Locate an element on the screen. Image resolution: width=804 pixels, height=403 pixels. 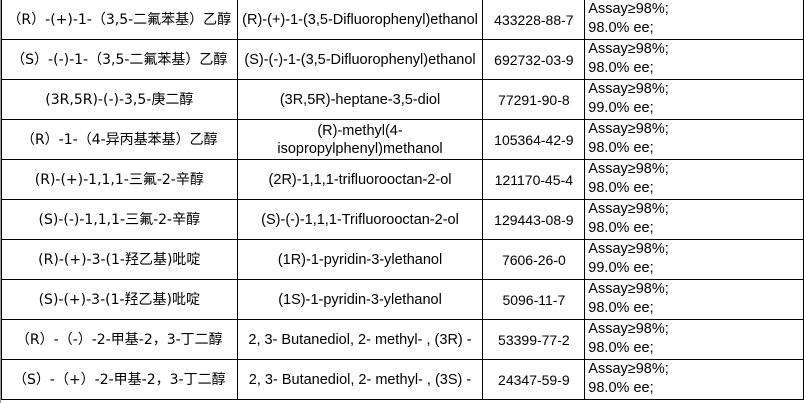
chinese-name-cell: （R）-(+)-1-（3,5-二氟苯基）乙醇 is located at coordinates (119, 20).